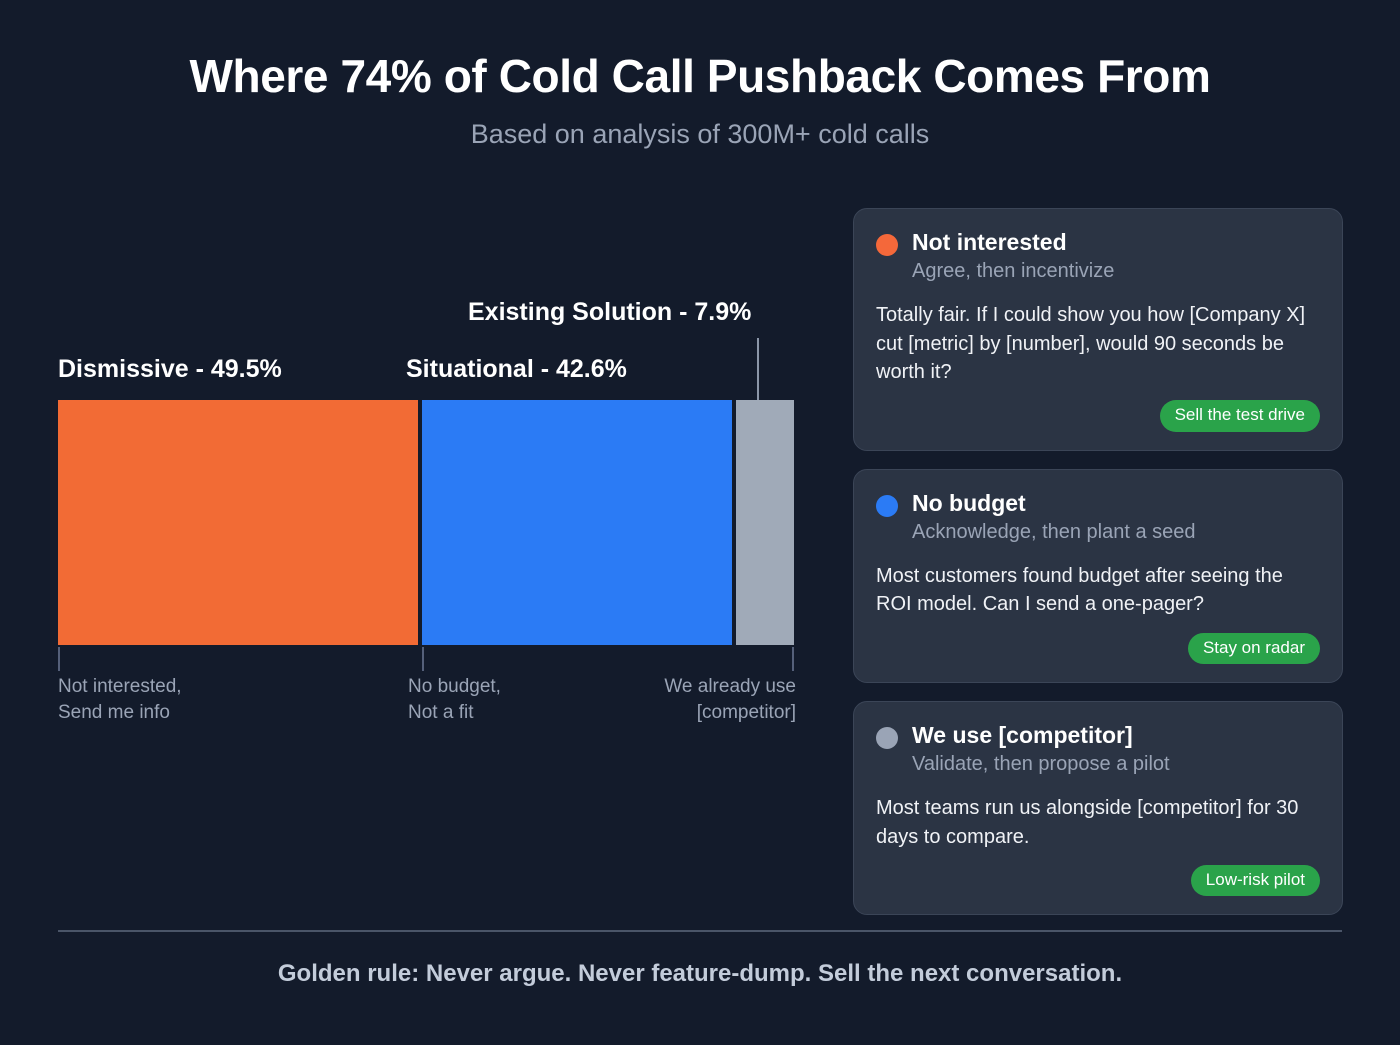 The width and height of the screenshot is (1400, 1045). I want to click on axis-ticks, so click(426, 659).